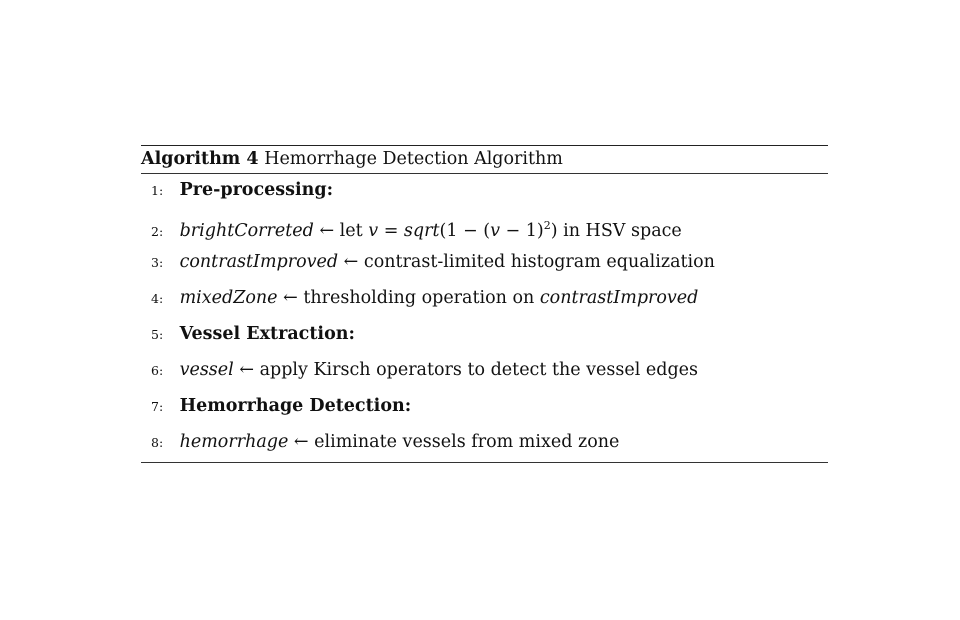 The height and width of the screenshot is (620, 960). Describe the element at coordinates (157, 262) in the screenshot. I see `line-number: 3:` at that location.